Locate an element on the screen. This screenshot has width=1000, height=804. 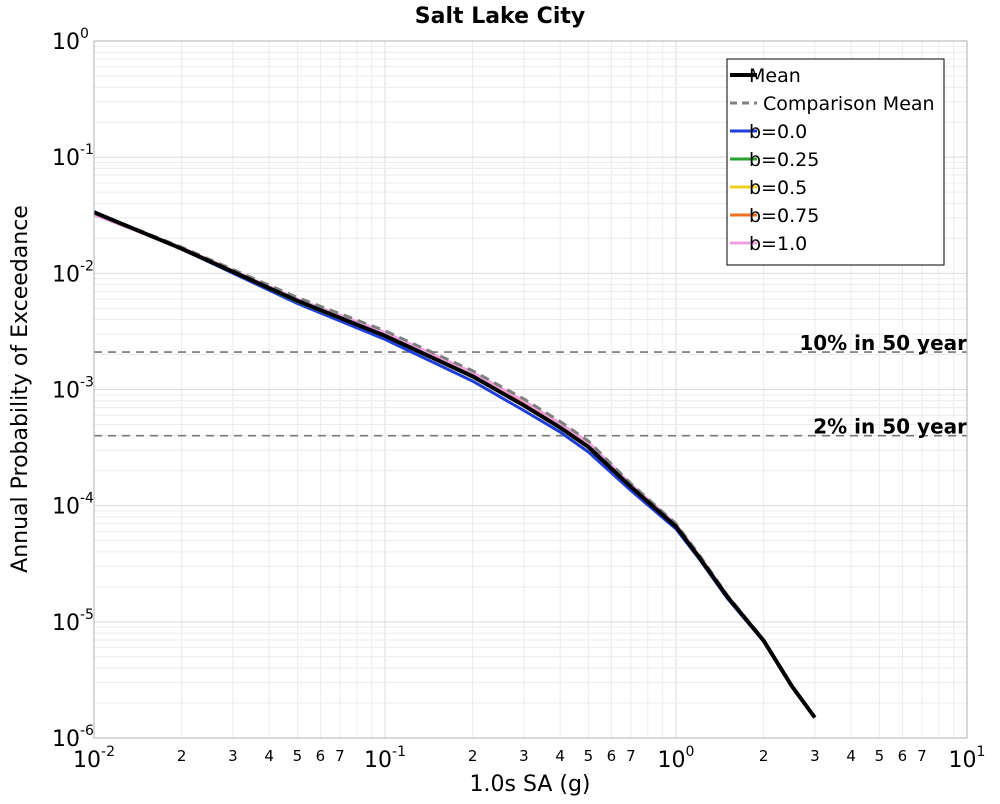
x-tick-label: 10⁰ is located at coordinates (676, 758).